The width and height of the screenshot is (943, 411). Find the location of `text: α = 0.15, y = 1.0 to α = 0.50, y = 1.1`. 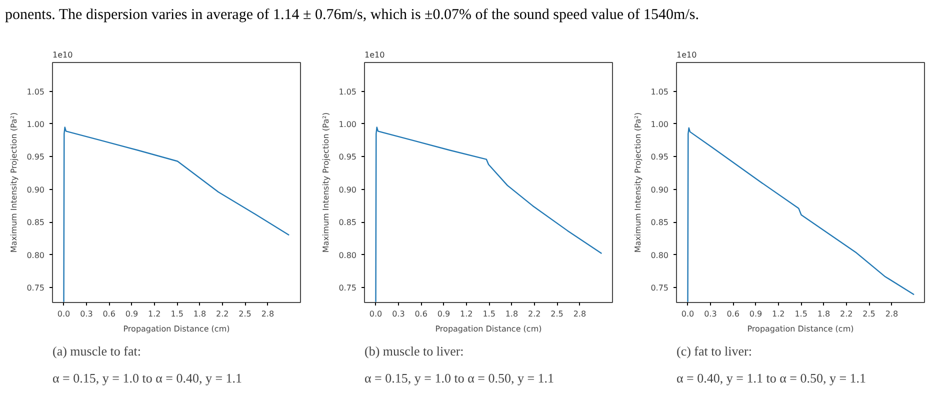

text: α = 0.15, y = 1.0 to α = 0.50, y = 1.1 is located at coordinates (459, 378).